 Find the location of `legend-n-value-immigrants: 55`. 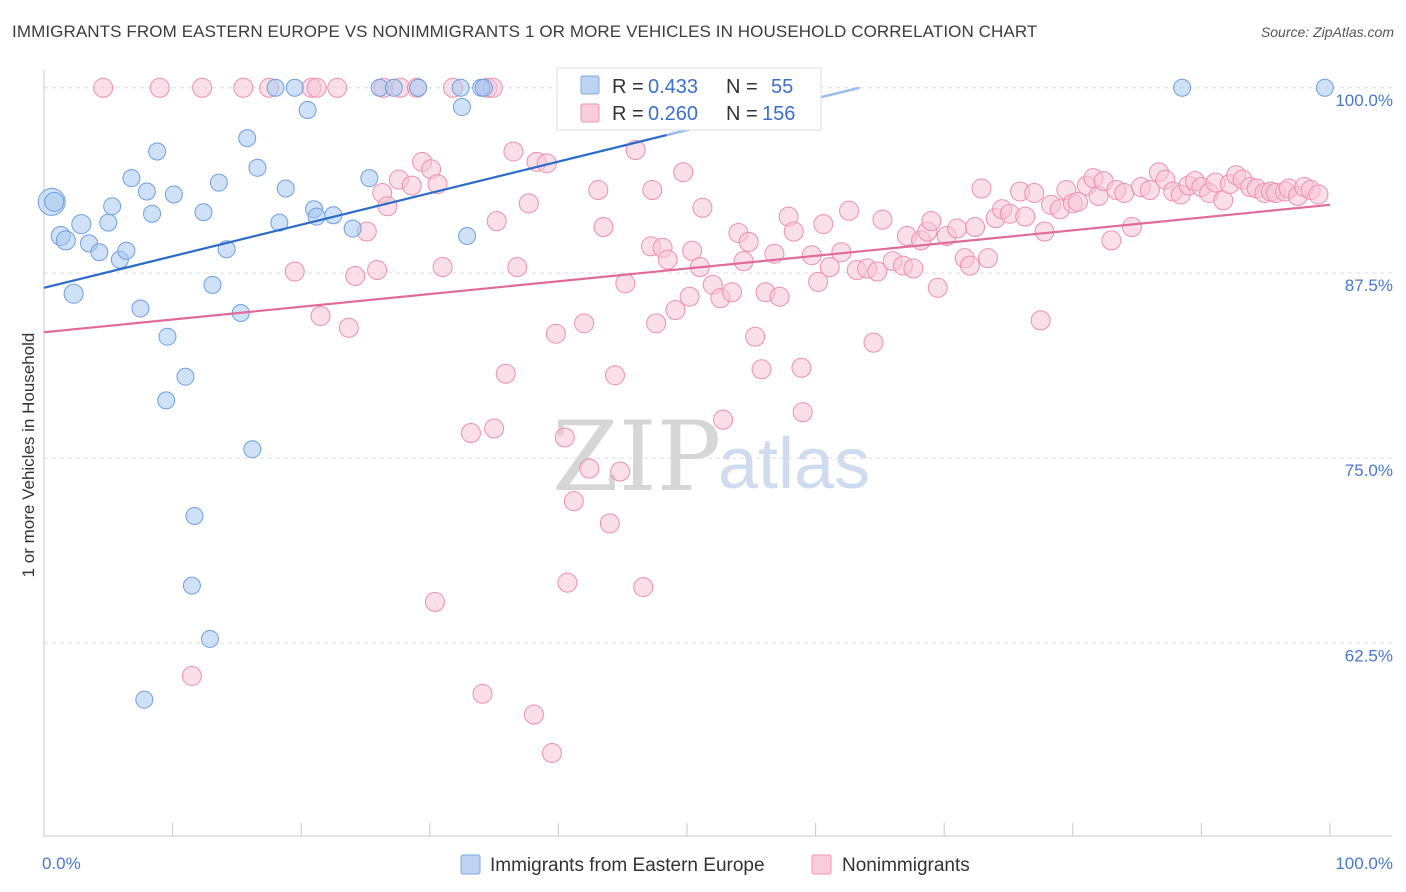

legend-n-value-immigrants: 55 is located at coordinates (782, 87).